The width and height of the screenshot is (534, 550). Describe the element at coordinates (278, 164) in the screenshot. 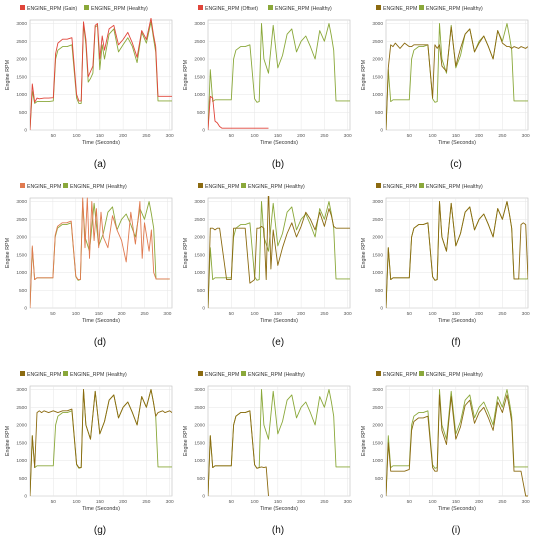

I see `panel-label: (b)` at that location.